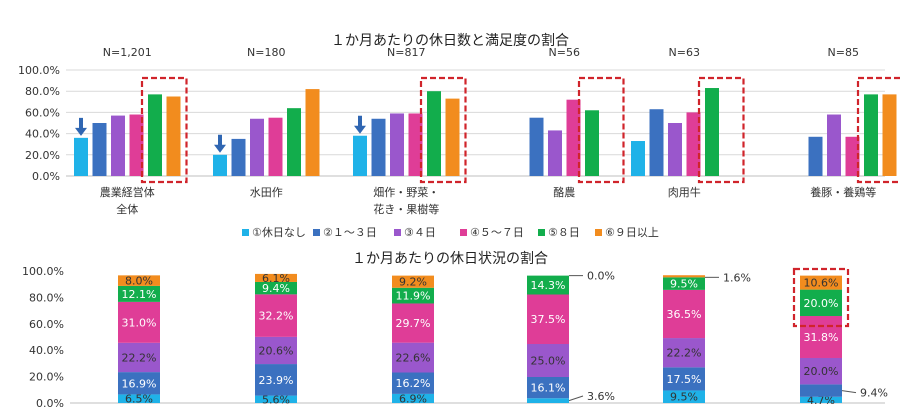 The width and height of the screenshot is (900, 416). I want to click on stacked-chart-title: １か月あたりの休日状況の割合, so click(450, 258).